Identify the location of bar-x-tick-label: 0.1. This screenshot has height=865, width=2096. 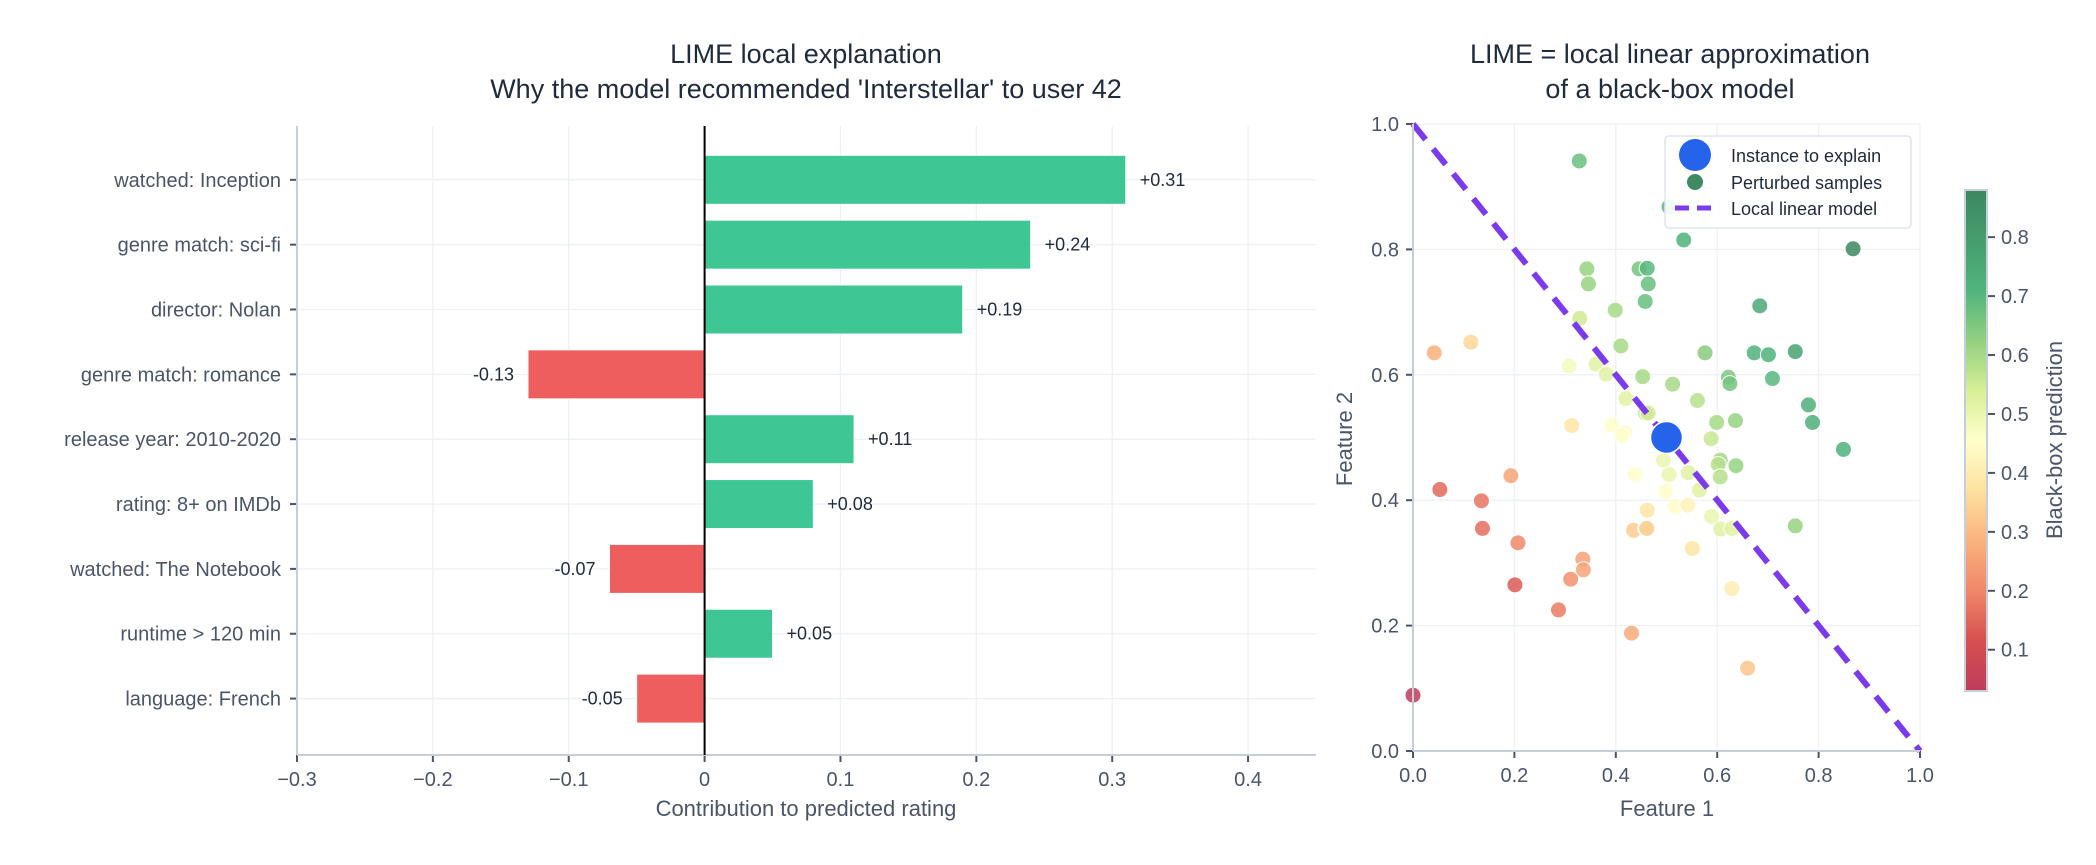
(841, 780).